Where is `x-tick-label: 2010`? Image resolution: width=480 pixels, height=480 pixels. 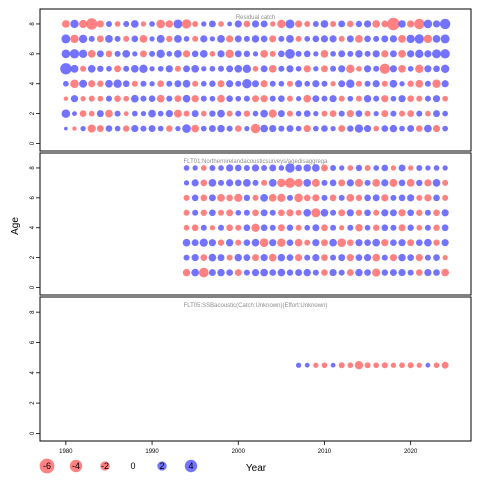
x-tick-label: 2010 is located at coordinates (325, 452).